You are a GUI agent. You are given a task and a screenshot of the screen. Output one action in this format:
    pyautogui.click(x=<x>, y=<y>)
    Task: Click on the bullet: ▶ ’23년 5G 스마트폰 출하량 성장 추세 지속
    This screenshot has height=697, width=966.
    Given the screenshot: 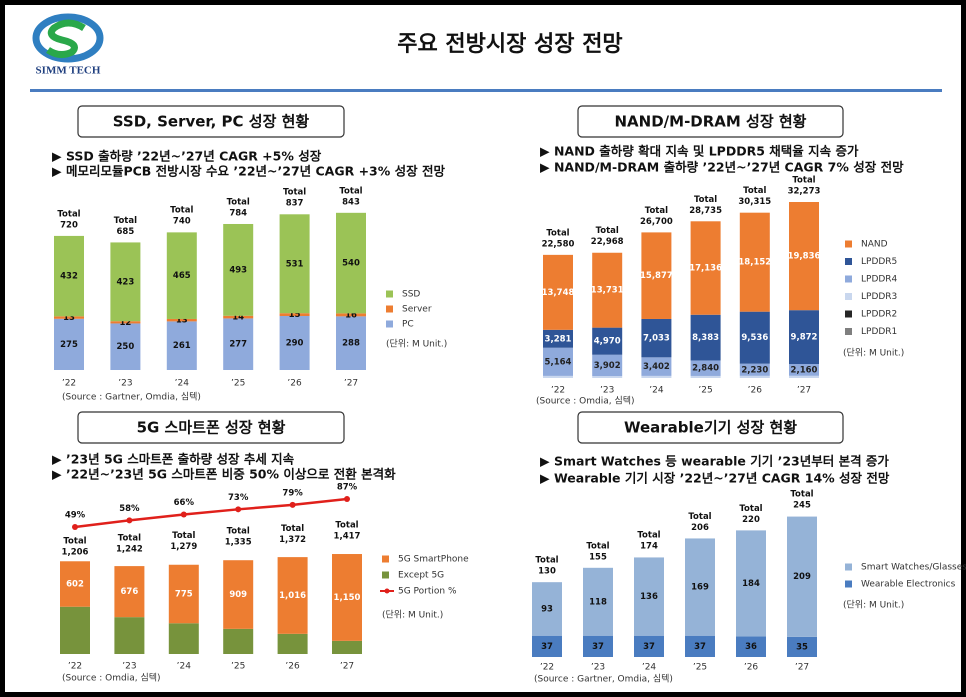 What is the action you would take?
    pyautogui.click(x=173, y=459)
    